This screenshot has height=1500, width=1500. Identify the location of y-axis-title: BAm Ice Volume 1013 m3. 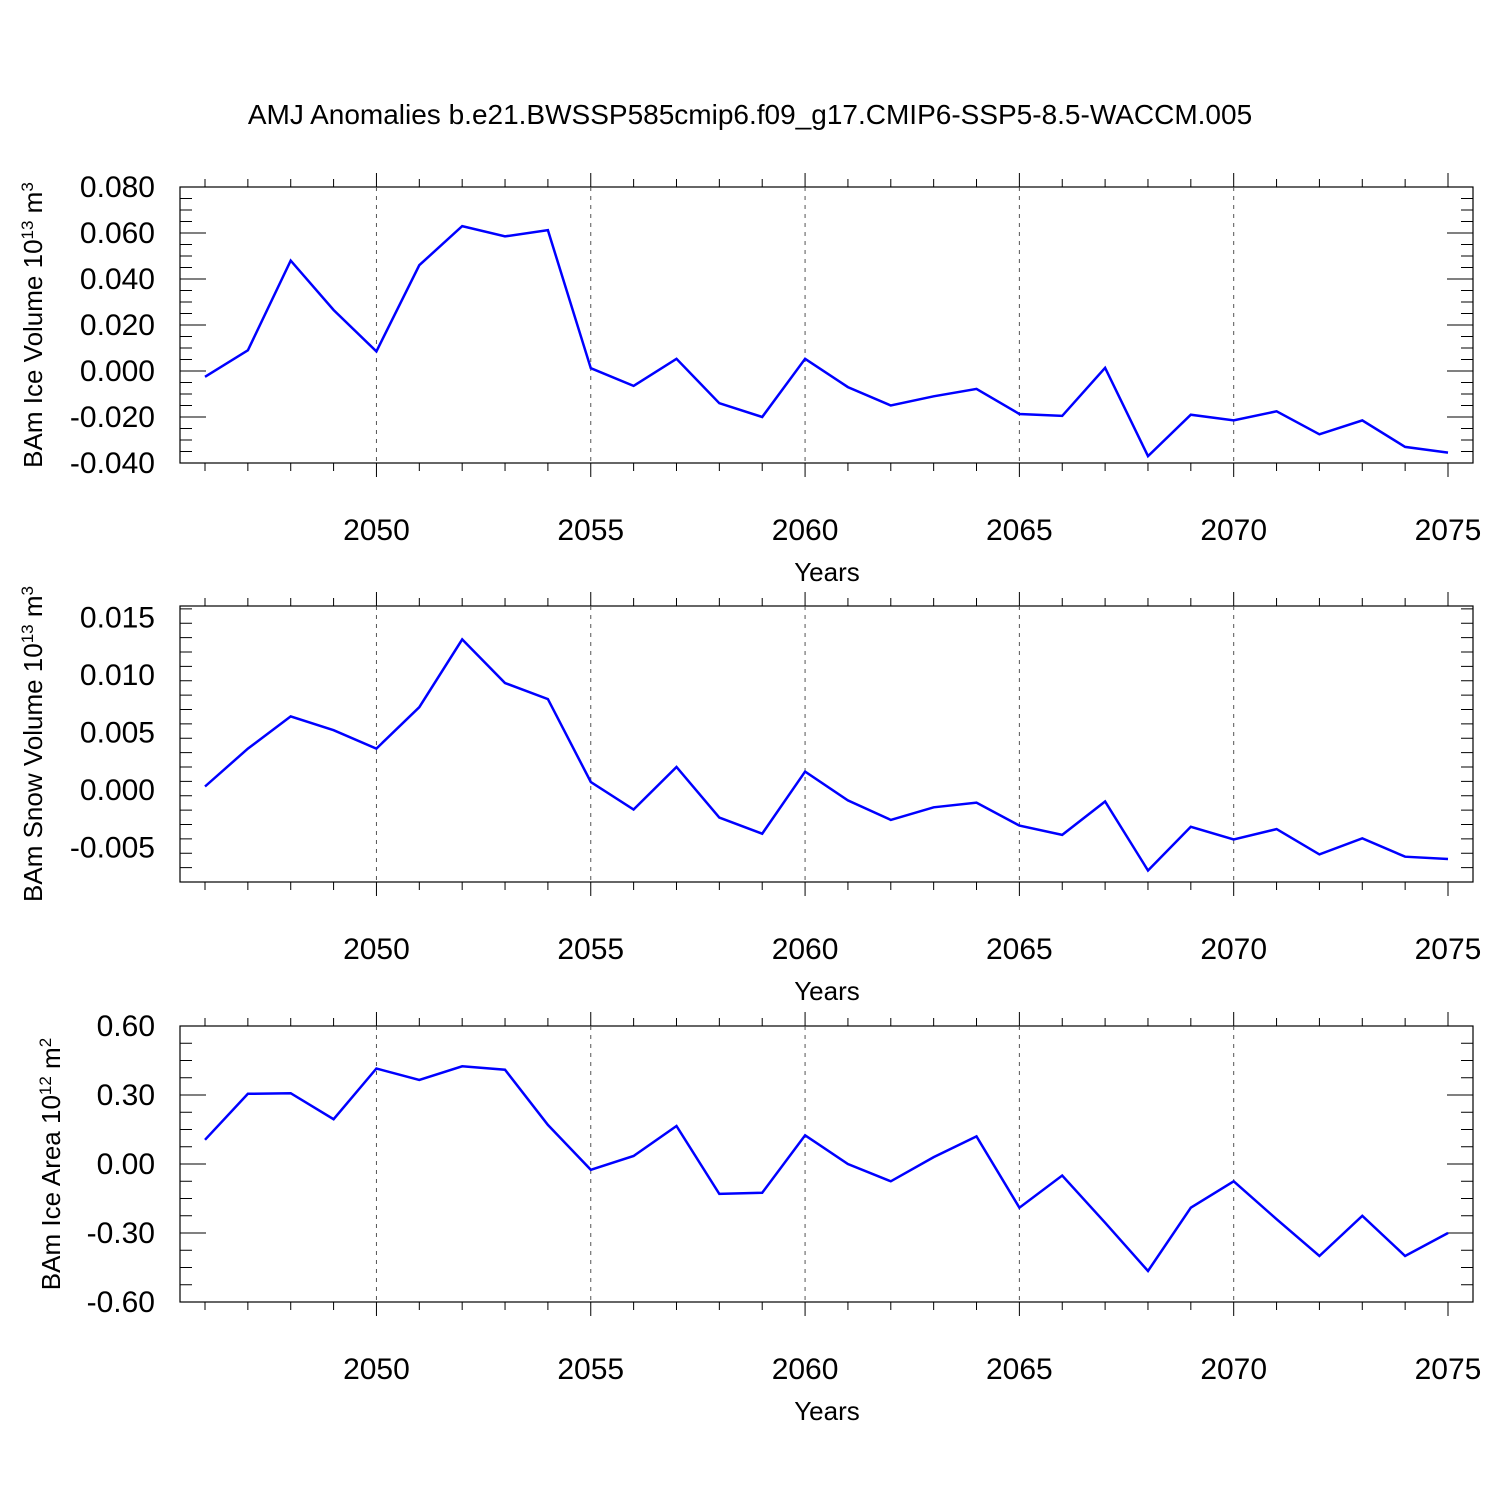
(33, 325).